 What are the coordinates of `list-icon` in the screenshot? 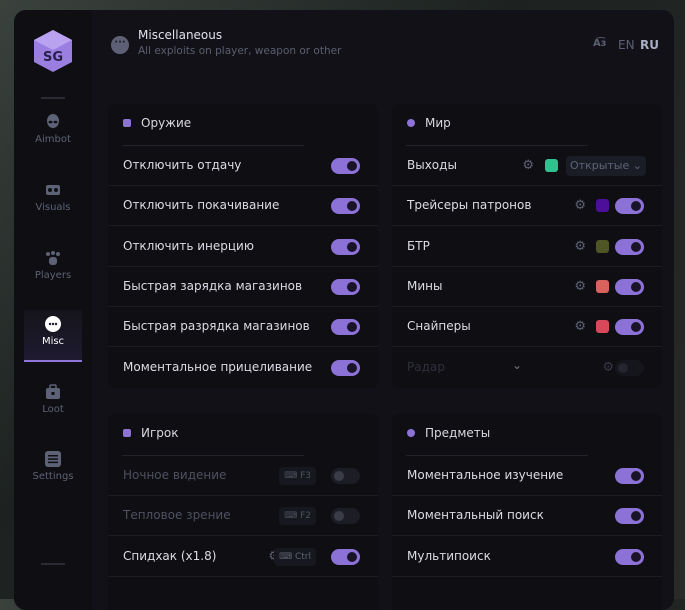 It's located at (53, 459).